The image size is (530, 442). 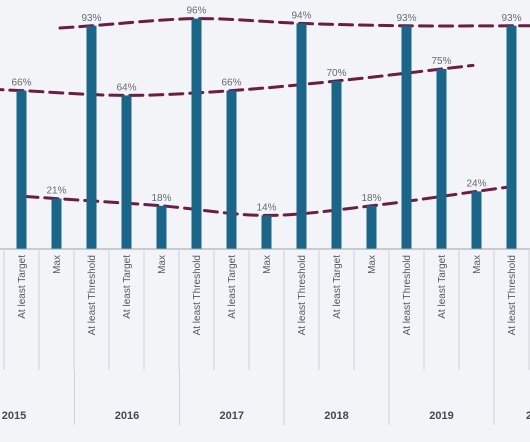 I want to click on bar-2018-max, so click(x=371, y=227).